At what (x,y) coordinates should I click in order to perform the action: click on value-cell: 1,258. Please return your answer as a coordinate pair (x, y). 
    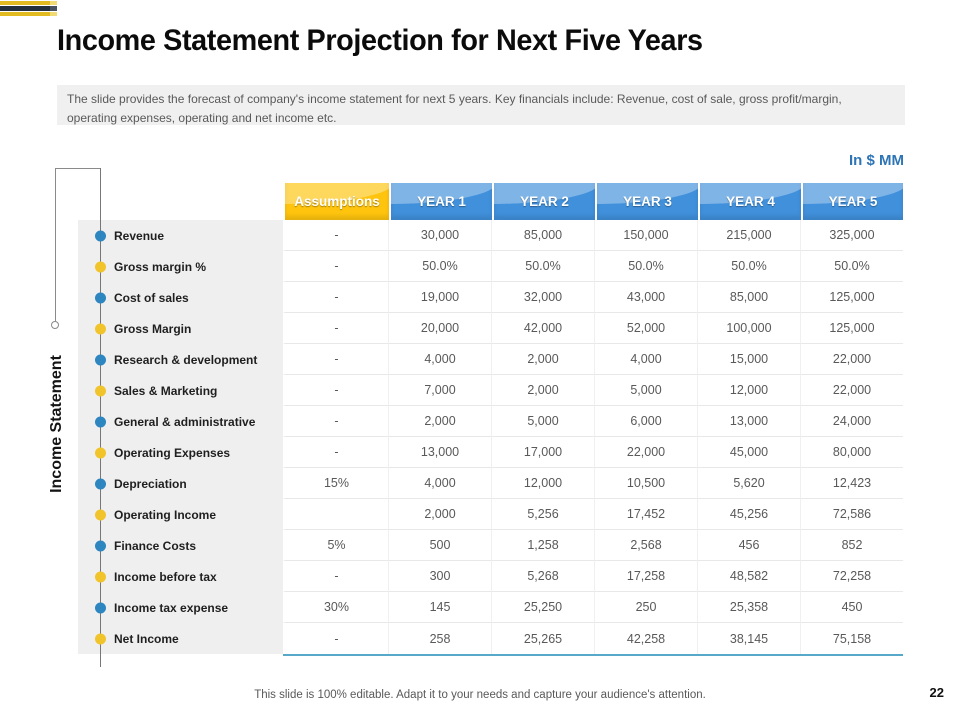
    Looking at the image, I should click on (543, 545).